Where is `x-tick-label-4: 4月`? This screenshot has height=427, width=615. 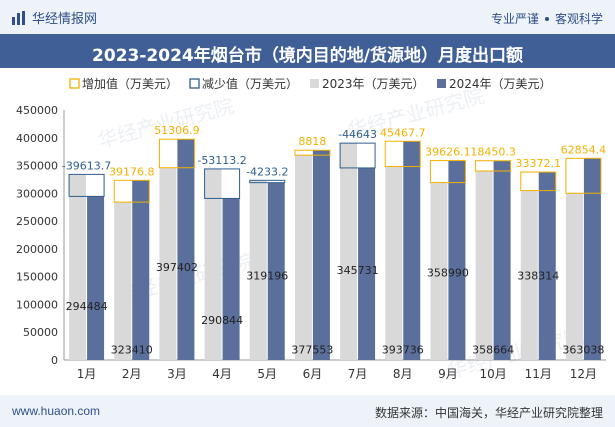 x-tick-label-4: 4月 is located at coordinates (222, 374).